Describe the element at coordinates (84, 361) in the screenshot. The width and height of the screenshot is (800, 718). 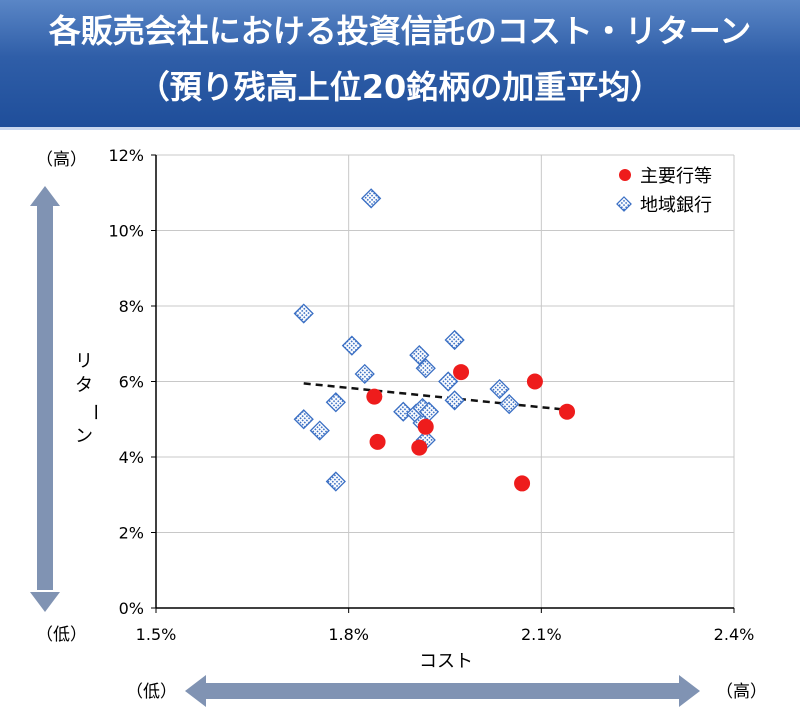
I see `y-axis-title-char-1: リ` at that location.